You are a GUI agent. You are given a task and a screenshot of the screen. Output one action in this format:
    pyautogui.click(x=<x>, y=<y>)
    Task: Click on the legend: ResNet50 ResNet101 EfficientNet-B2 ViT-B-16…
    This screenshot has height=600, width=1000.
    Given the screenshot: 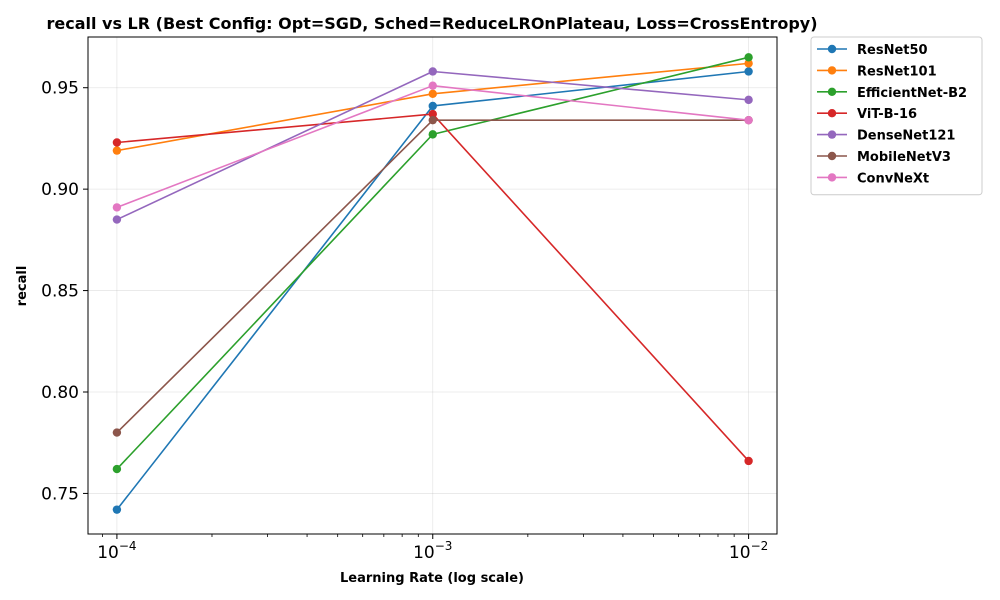 What is the action you would take?
    pyautogui.click(x=896, y=116)
    